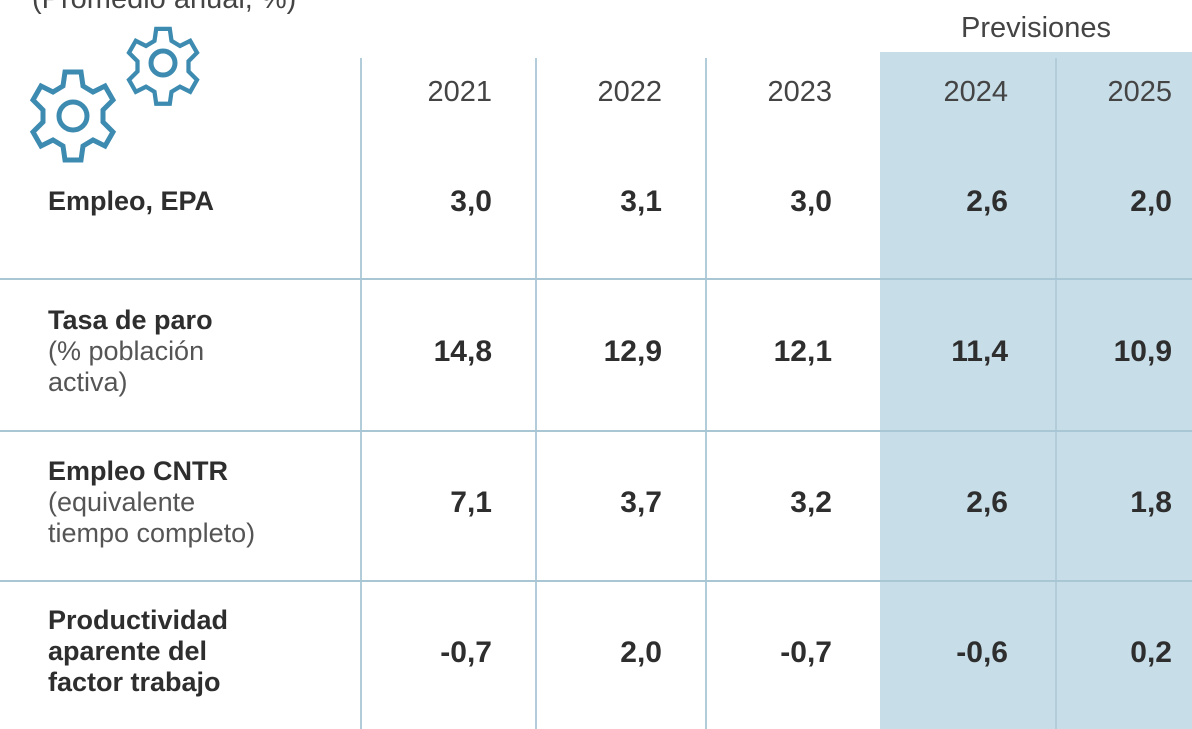 This screenshot has height=729, width=1192. Describe the element at coordinates (641, 502) in the screenshot. I see `cell-value: 3,7` at that location.